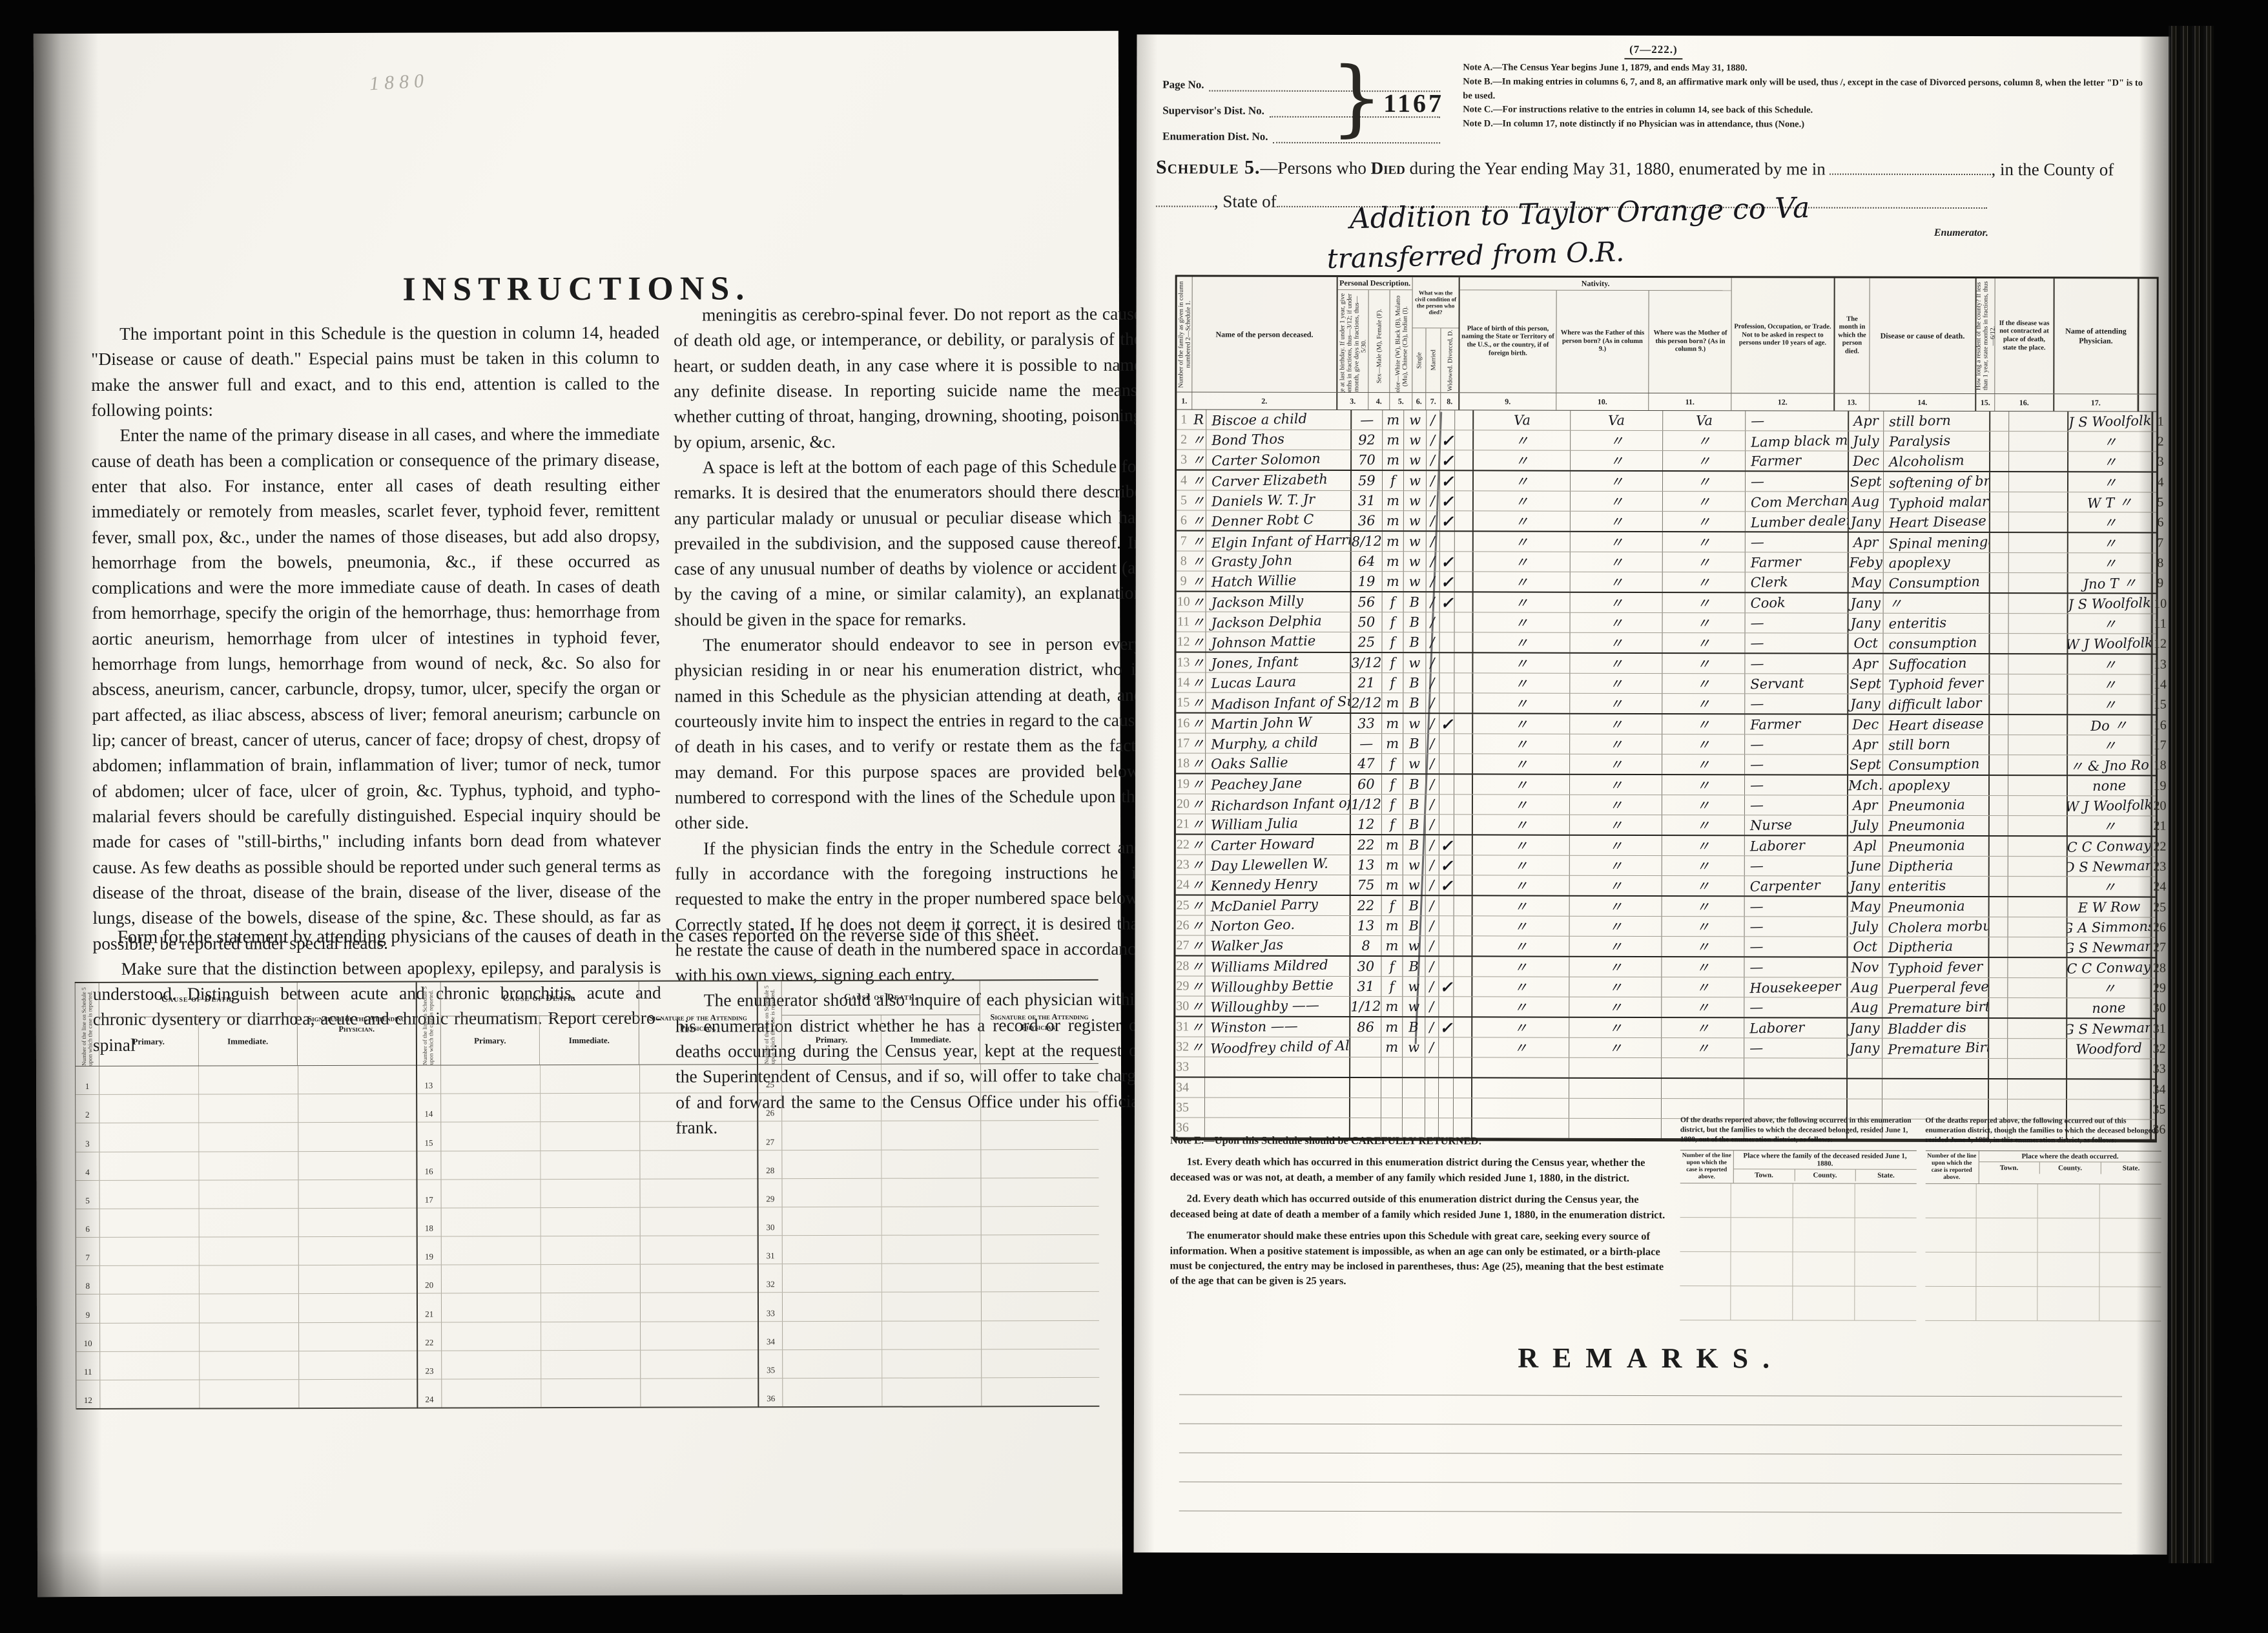 The width and height of the screenshot is (2268, 1633). What do you see at coordinates (2109, 806) in the screenshot?
I see `cell-physician: W J Woolfolk` at bounding box center [2109, 806].